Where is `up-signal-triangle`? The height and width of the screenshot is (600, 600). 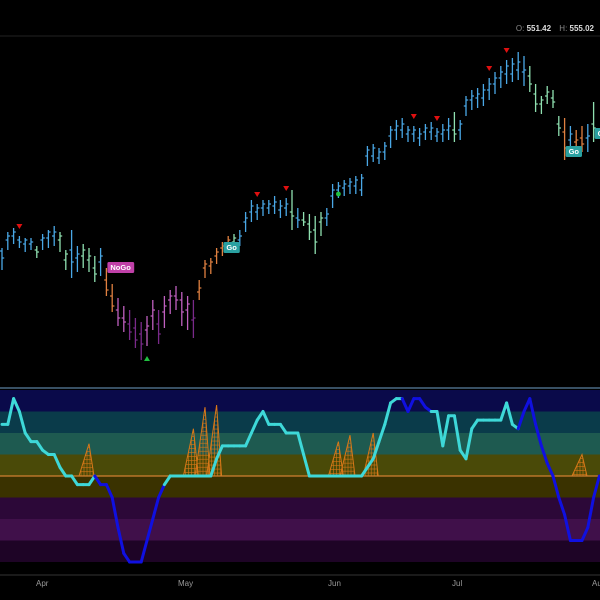 up-signal-triangle is located at coordinates (147, 358).